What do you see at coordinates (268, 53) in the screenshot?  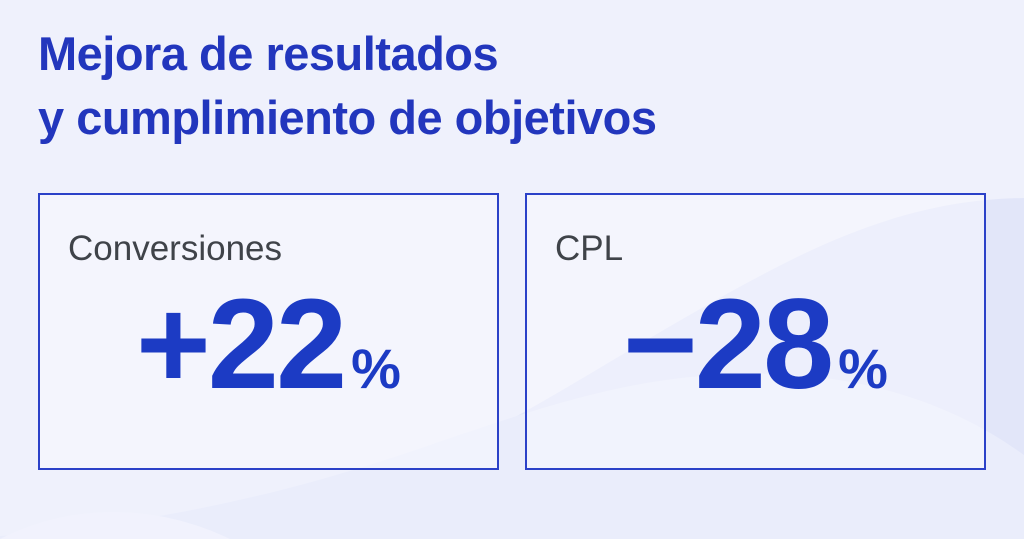 I see `page-title-line-1: Mejora de resultados` at bounding box center [268, 53].